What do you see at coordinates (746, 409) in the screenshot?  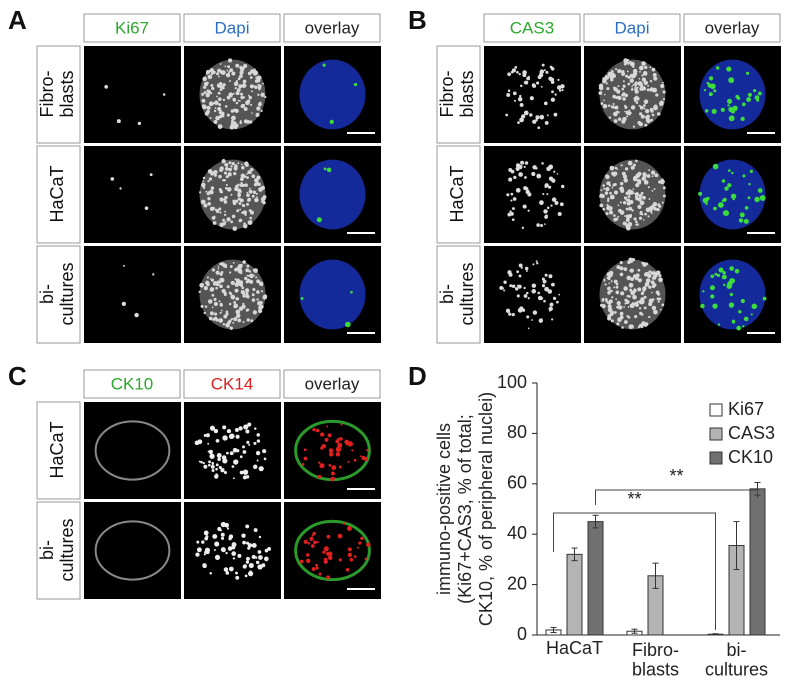 I see `legend-label: Ki67` at bounding box center [746, 409].